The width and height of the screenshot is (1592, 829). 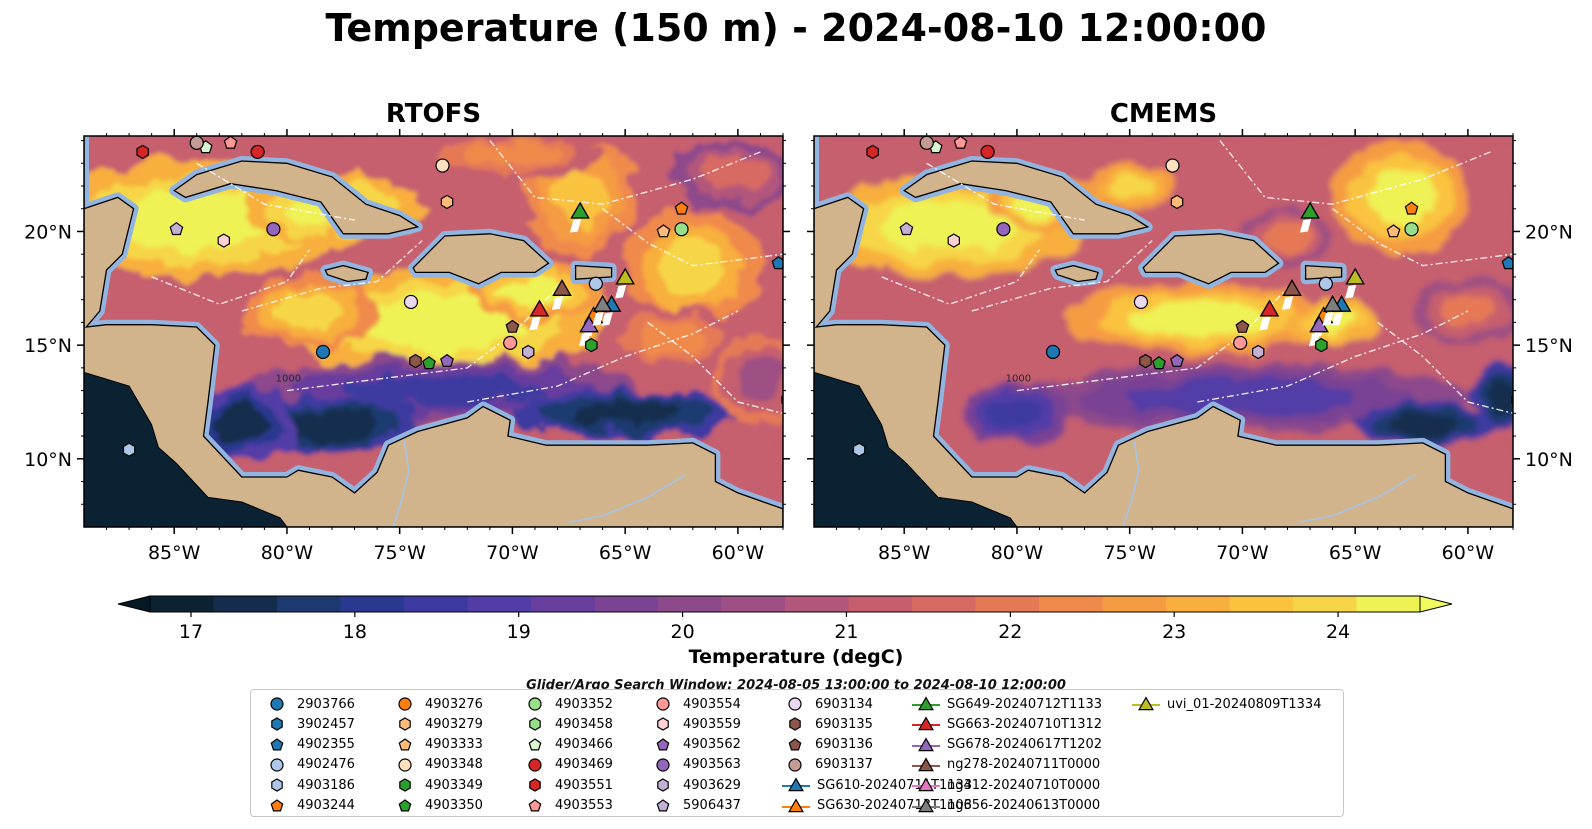 What do you see at coordinates (1010, 632) in the screenshot?
I see `colorbar-tick-label: 22` at bounding box center [1010, 632].